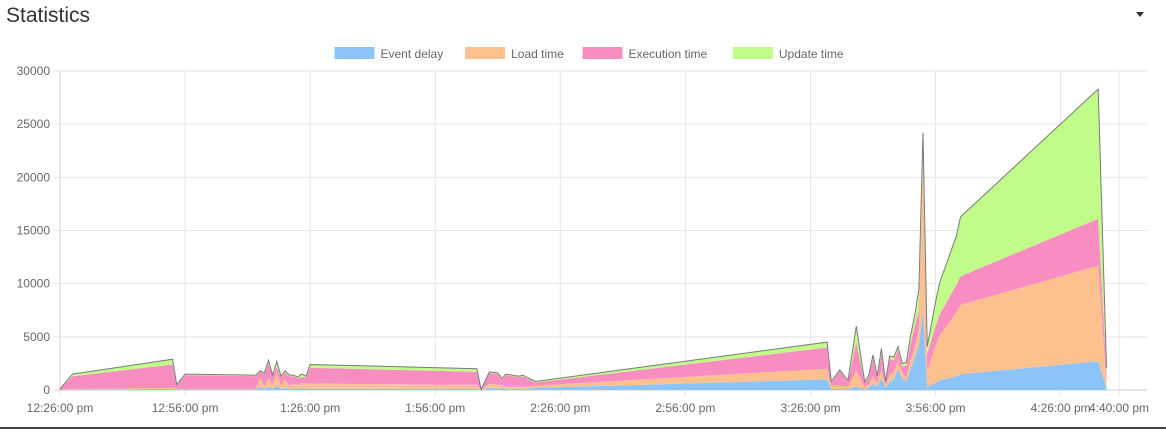  What do you see at coordinates (560, 408) in the screenshot?
I see `x-tick-label: 2:26:00 pm` at bounding box center [560, 408].